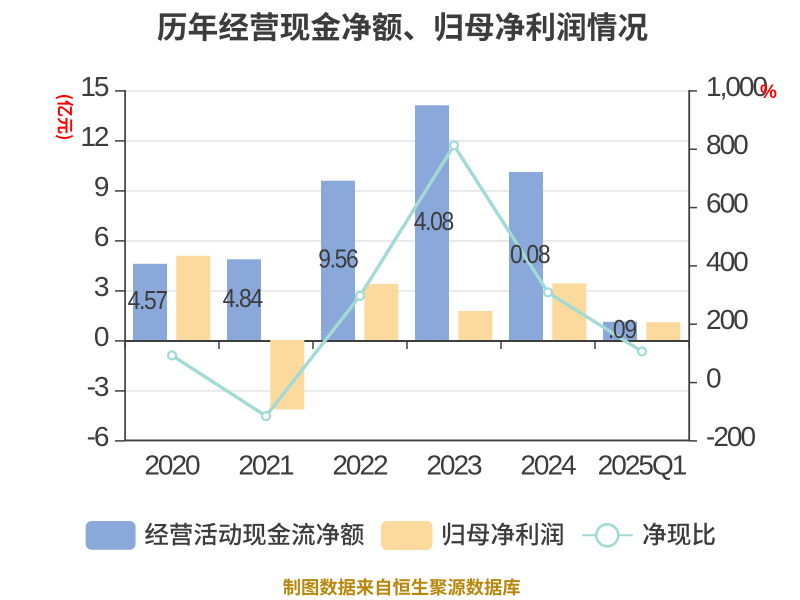  I want to click on svg-text: 800, so click(727, 144).